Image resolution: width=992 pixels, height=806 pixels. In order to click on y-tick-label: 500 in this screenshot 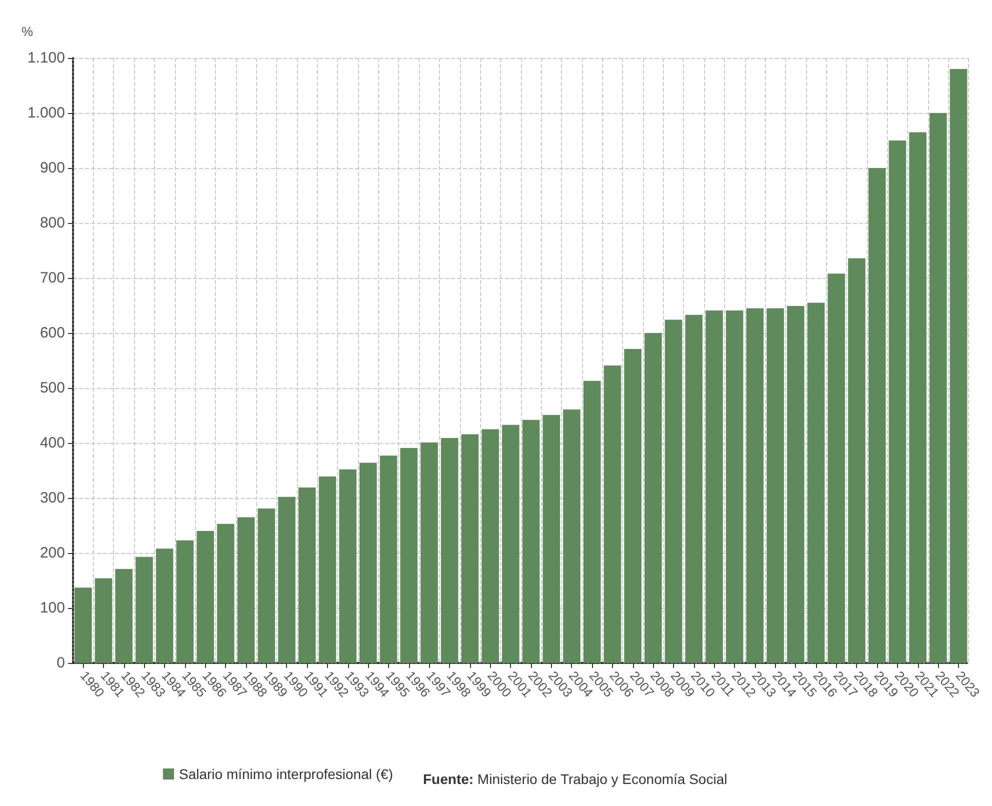, I will do `click(52, 388)`.